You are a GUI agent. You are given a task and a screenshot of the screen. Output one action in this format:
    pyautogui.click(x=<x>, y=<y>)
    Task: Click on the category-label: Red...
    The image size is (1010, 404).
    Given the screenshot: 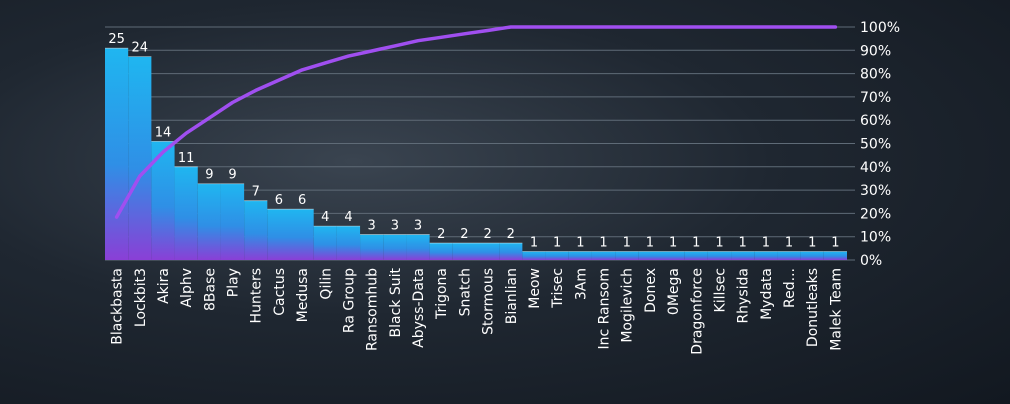 What is the action you would take?
    pyautogui.click(x=790, y=288)
    